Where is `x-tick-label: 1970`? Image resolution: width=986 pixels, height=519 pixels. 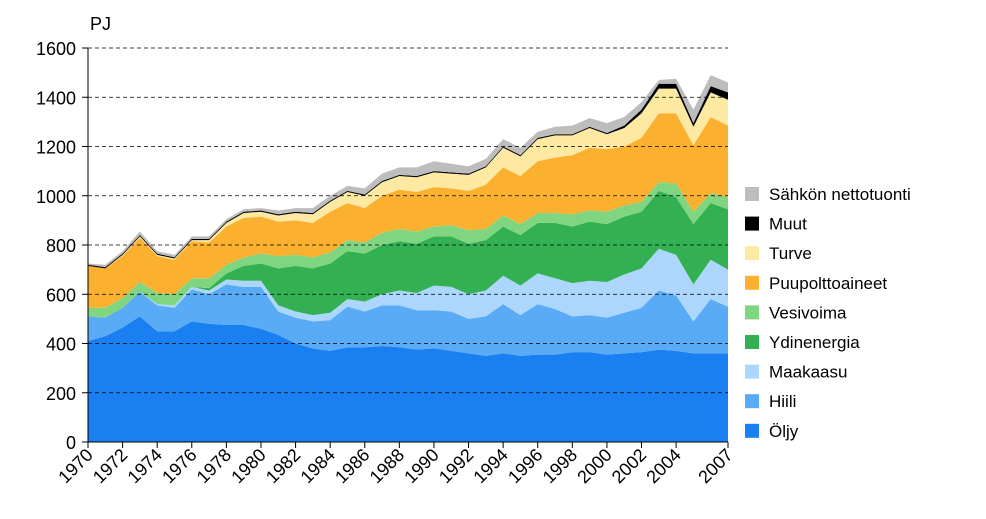 x-tick-label: 1970 is located at coordinates (75, 466).